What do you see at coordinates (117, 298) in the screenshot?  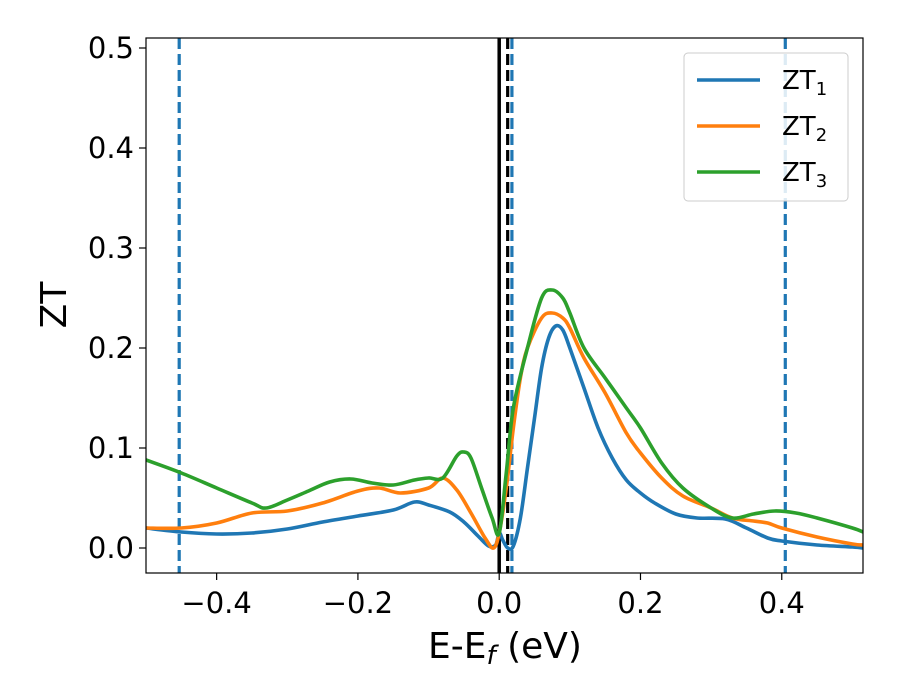 I see `y-axis-ticks: 0.0 0.1 0.2 0.3 0.4 0.5` at bounding box center [117, 298].